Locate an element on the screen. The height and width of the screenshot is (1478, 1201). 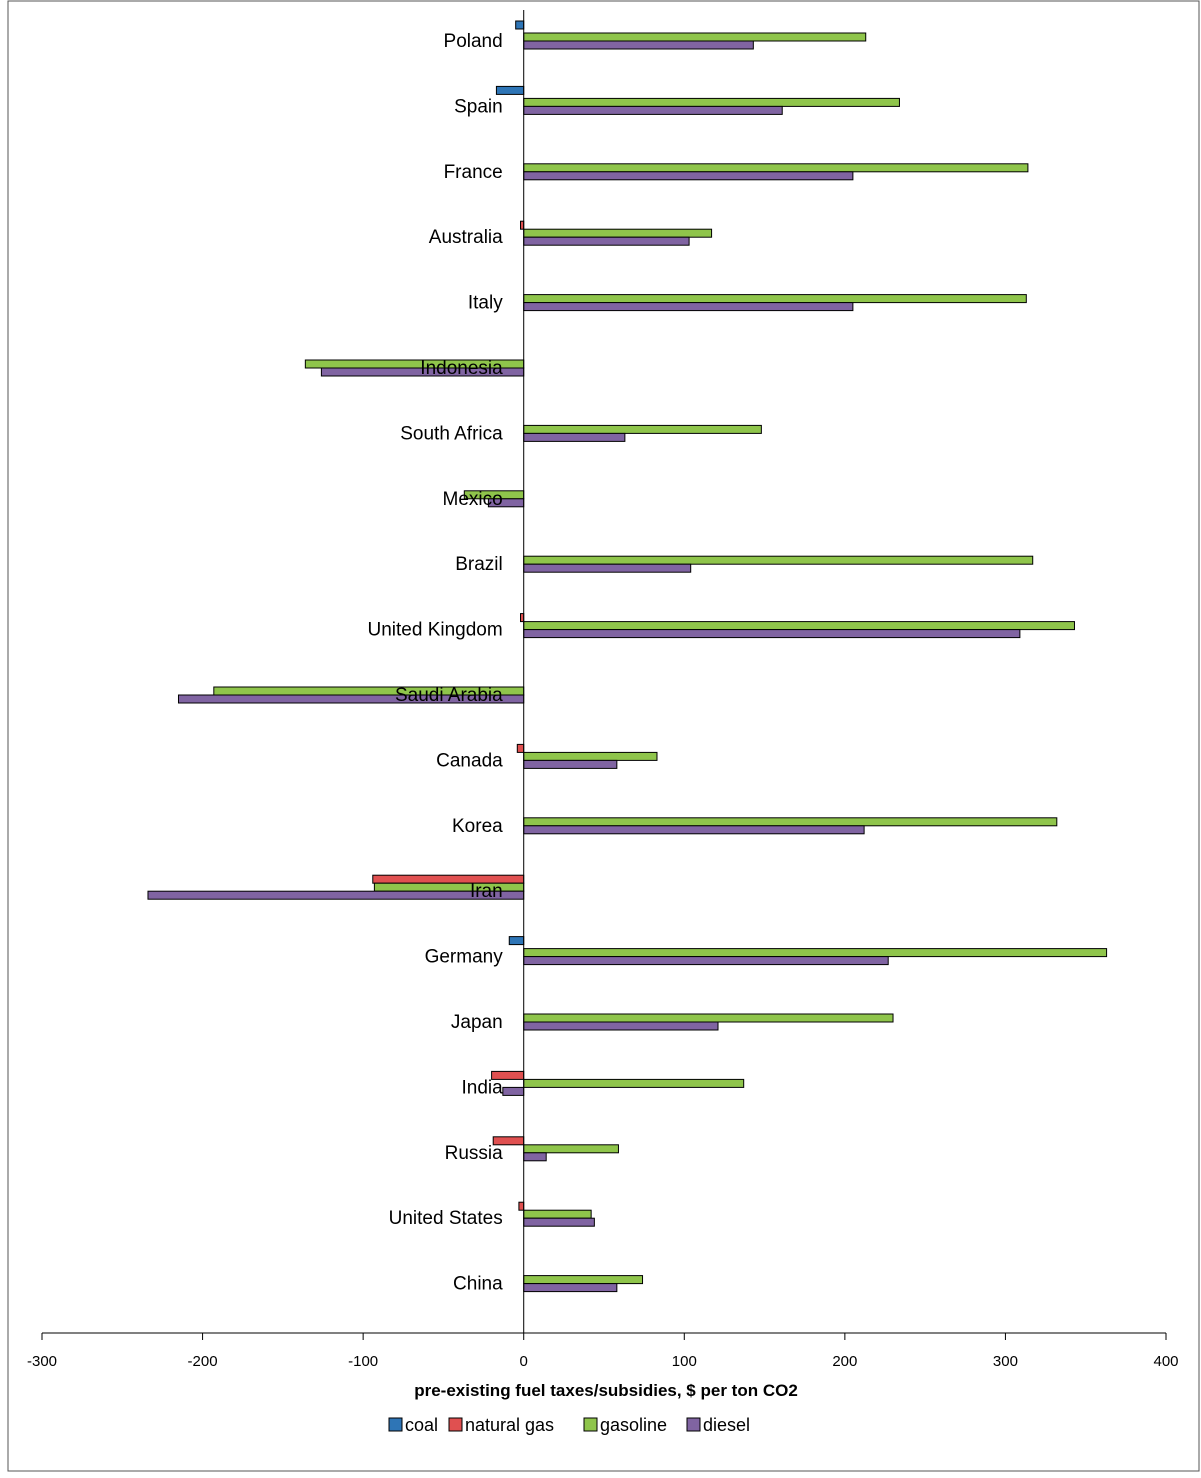
category-label-united-kingdom: United Kingdom is located at coordinates (435, 630).